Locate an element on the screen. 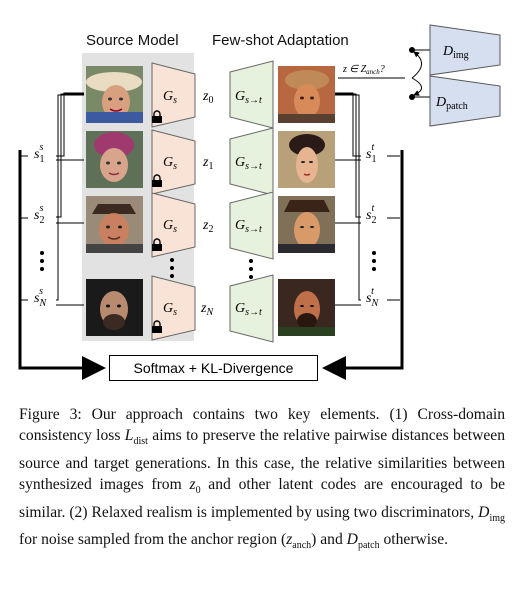 This screenshot has width=523, height=596. caption-text-5: ) and is located at coordinates (329, 540).